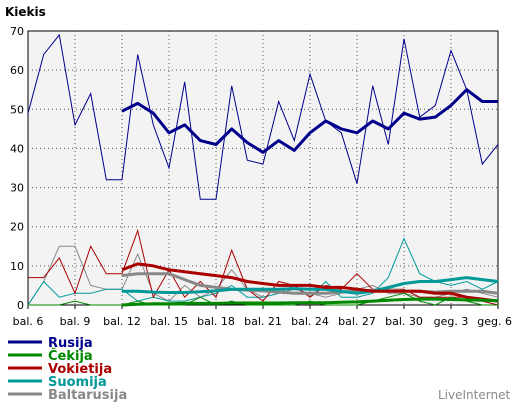 The height and width of the screenshot is (405, 520). What do you see at coordinates (87, 395) in the screenshot?
I see `legend-label: Baltarusija` at bounding box center [87, 395].